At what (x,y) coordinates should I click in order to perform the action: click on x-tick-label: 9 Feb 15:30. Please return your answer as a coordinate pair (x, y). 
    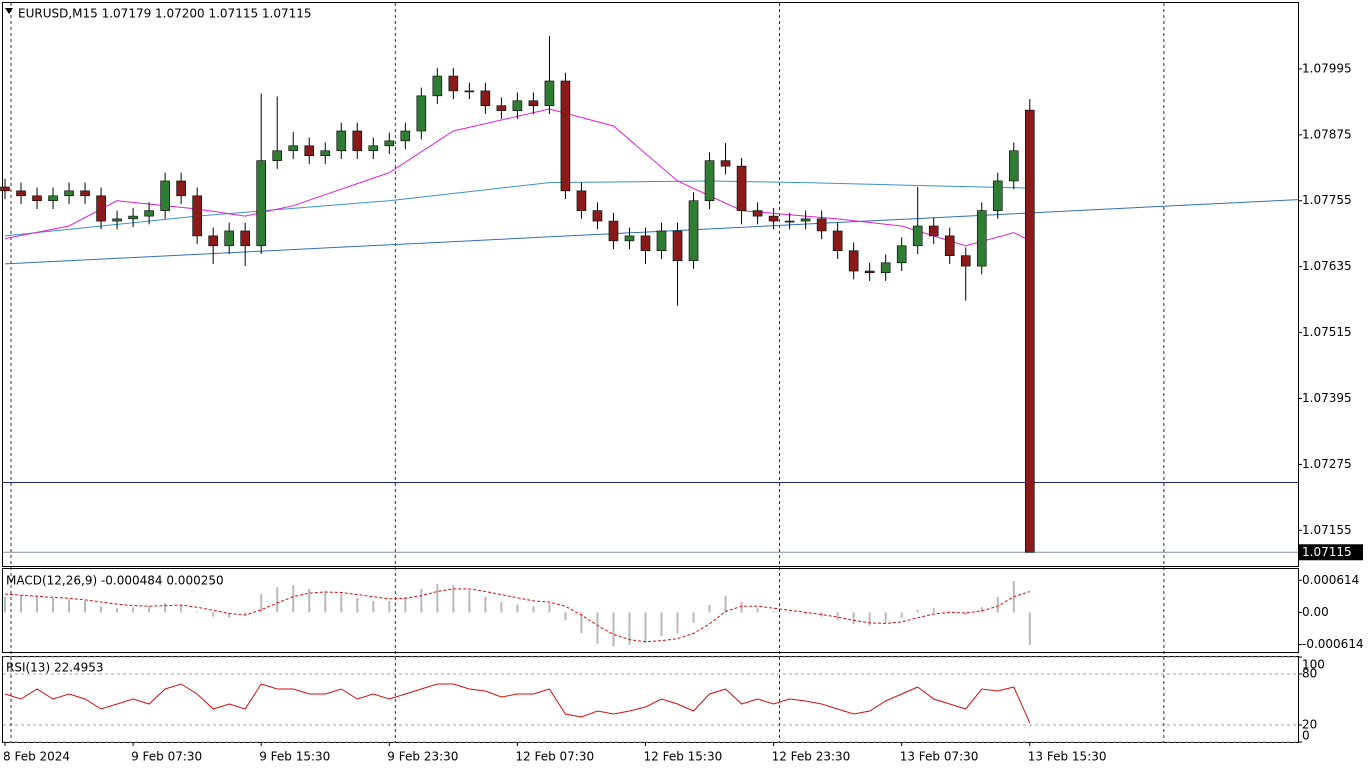
    Looking at the image, I should click on (294, 757).